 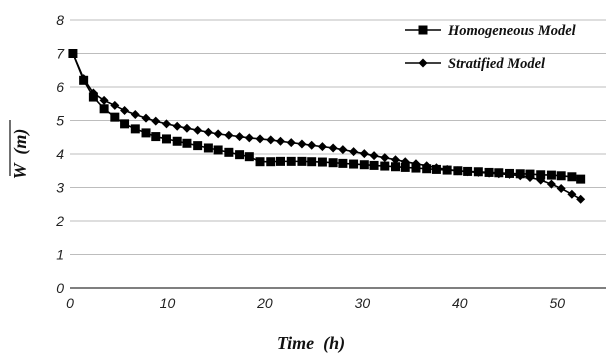 I want to click on x-tick-label-40: 40, so click(x=460, y=303).